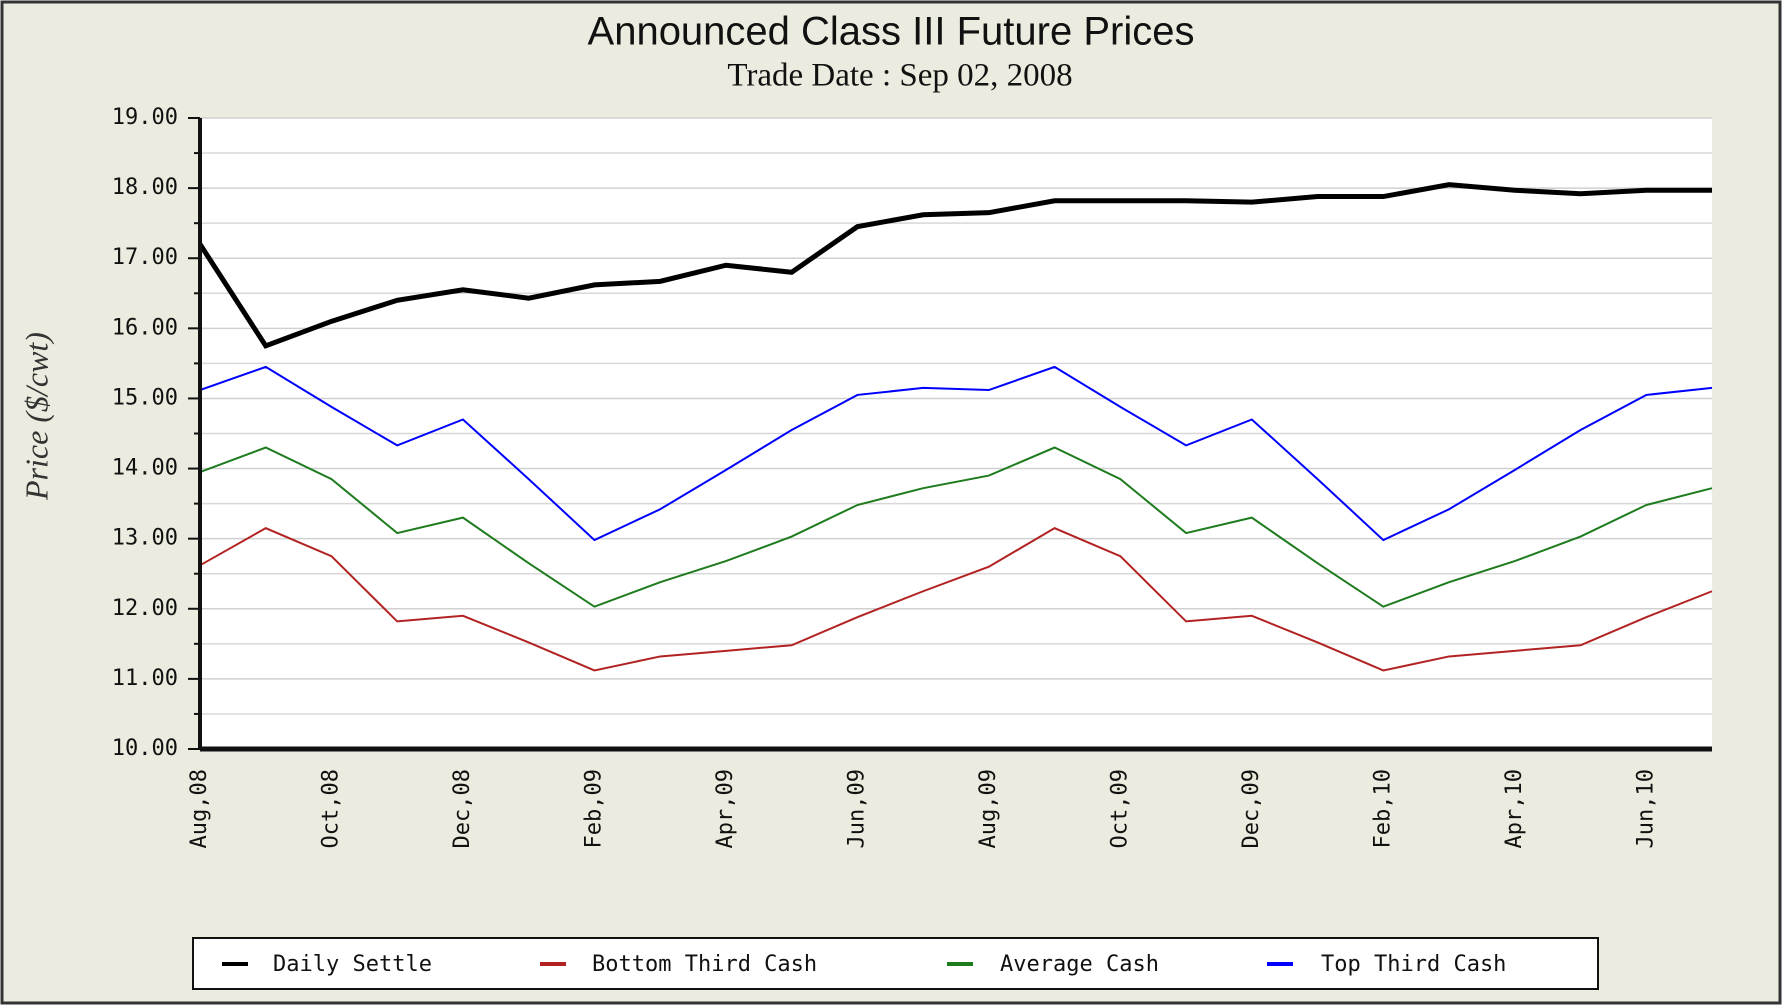 Image resolution: width=1782 pixels, height=1005 pixels. What do you see at coordinates (725, 808) in the screenshot?
I see `x-tick-label: Apr,09` at bounding box center [725, 808].